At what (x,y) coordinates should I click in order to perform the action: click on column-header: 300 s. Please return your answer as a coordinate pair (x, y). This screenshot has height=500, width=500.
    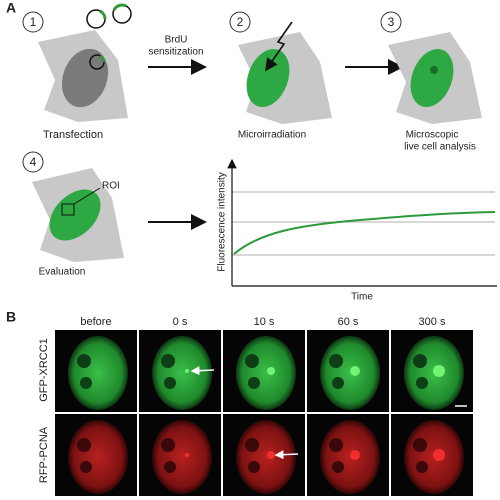
    Looking at the image, I should click on (432, 322).